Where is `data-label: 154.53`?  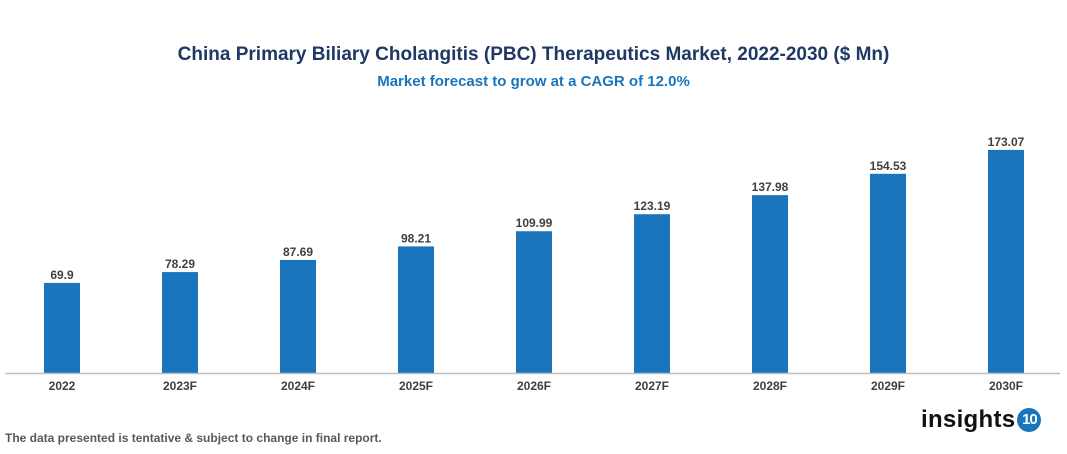
data-label: 154.53 is located at coordinates (888, 166).